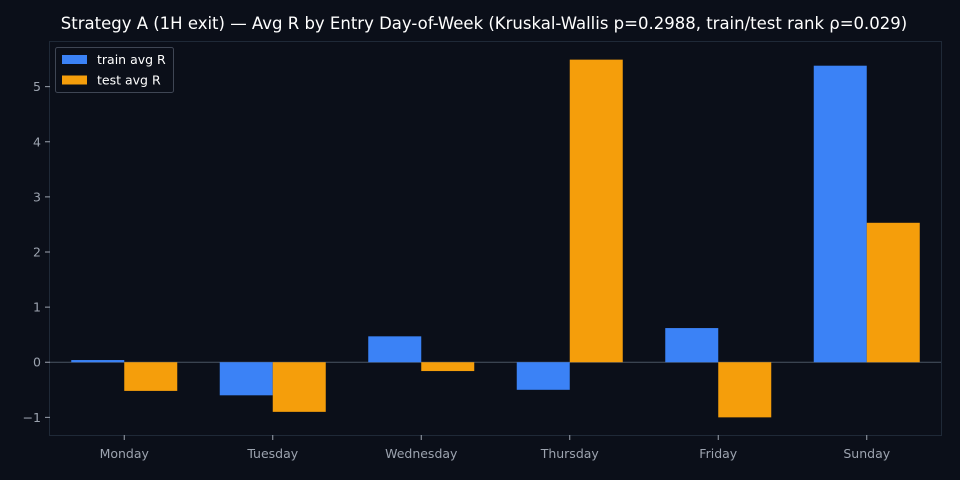  What do you see at coordinates (125, 453) in the screenshot?
I see `x-tick-label-monday: Monday` at bounding box center [125, 453].